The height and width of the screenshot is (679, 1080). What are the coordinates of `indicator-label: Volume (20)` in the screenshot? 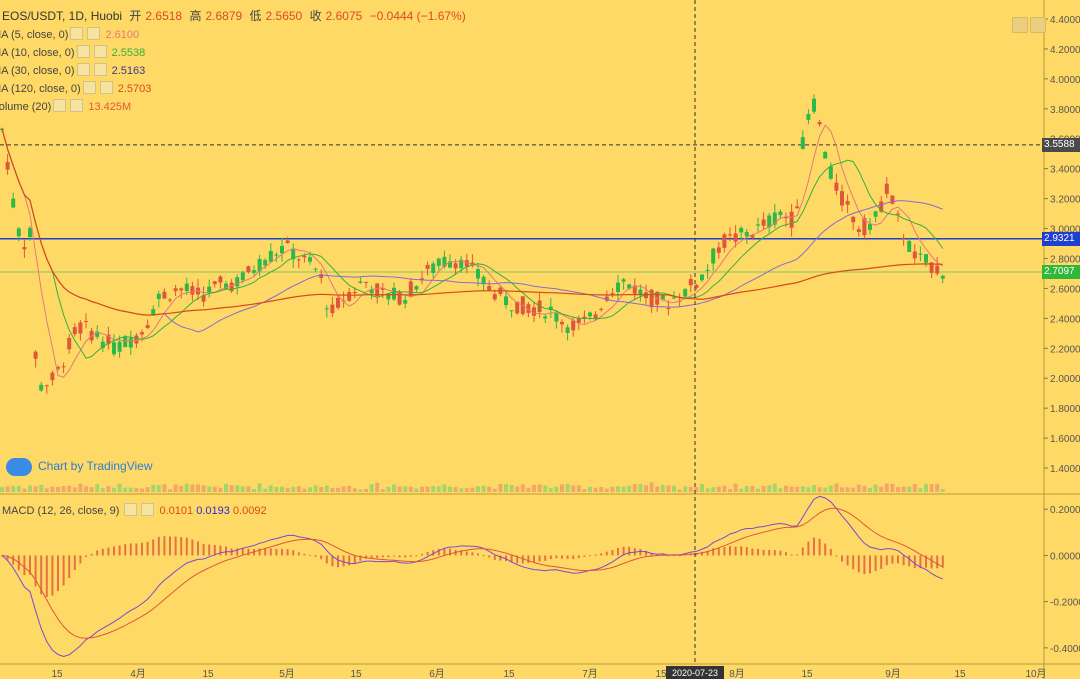 It's located at (26, 107).